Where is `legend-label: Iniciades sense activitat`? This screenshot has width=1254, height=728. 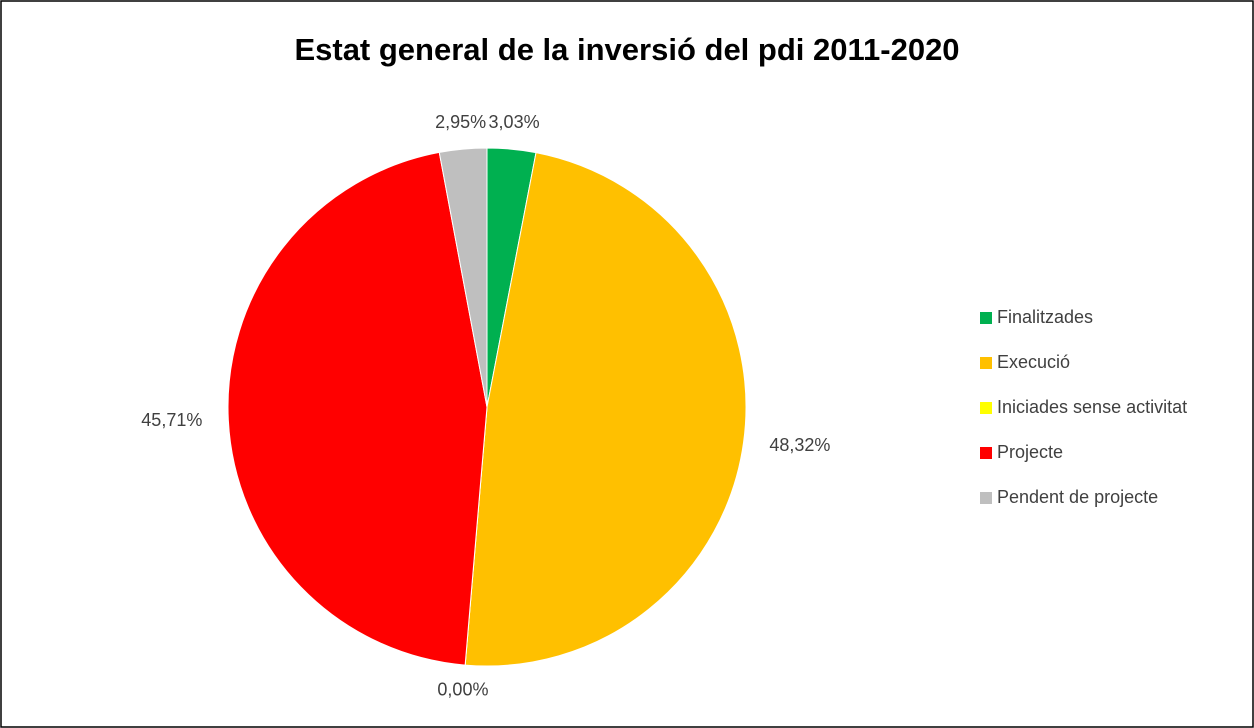 legend-label: Iniciades sense activitat is located at coordinates (1092, 407).